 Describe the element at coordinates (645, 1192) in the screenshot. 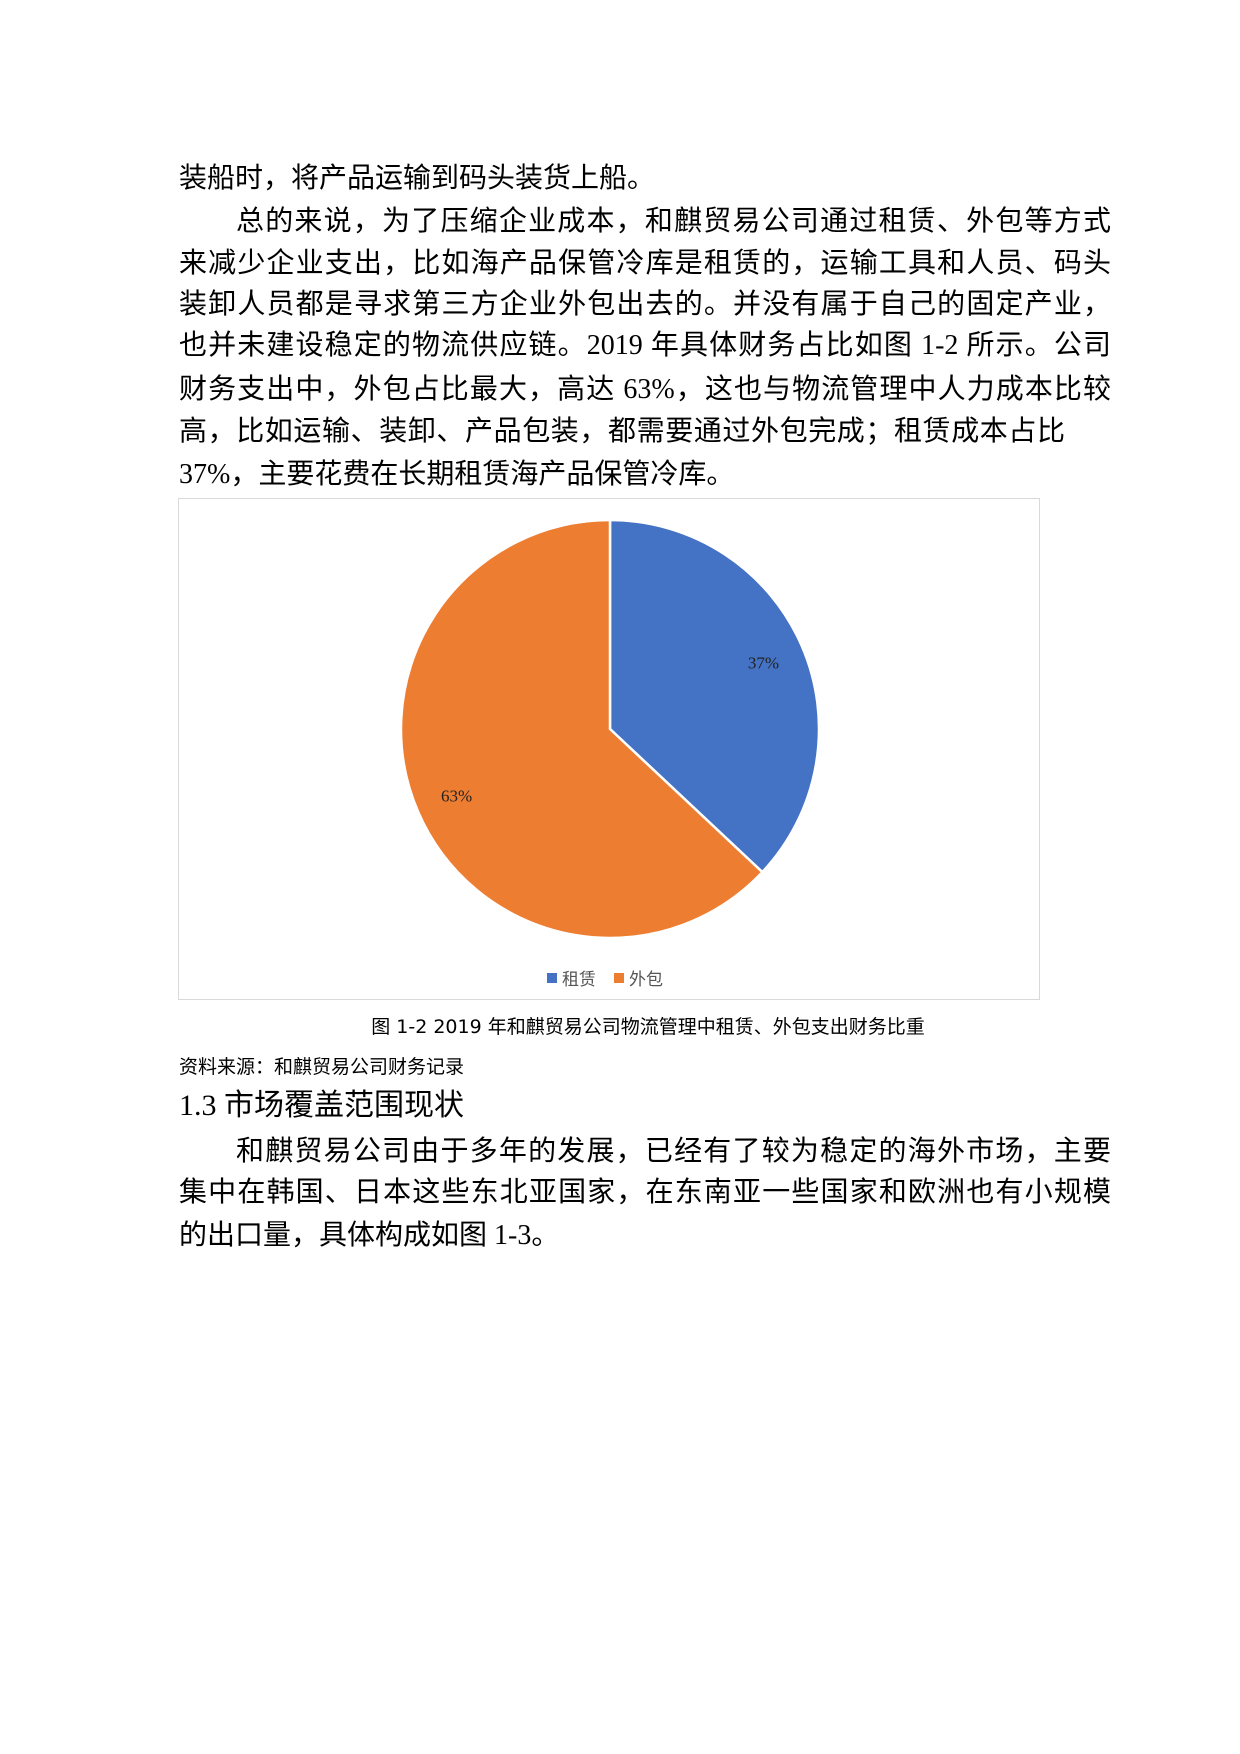

I see `text-line: 集中在韩国、日本这些东北亚国家，在东南亚一些国家和欧洲也有小规模` at that location.